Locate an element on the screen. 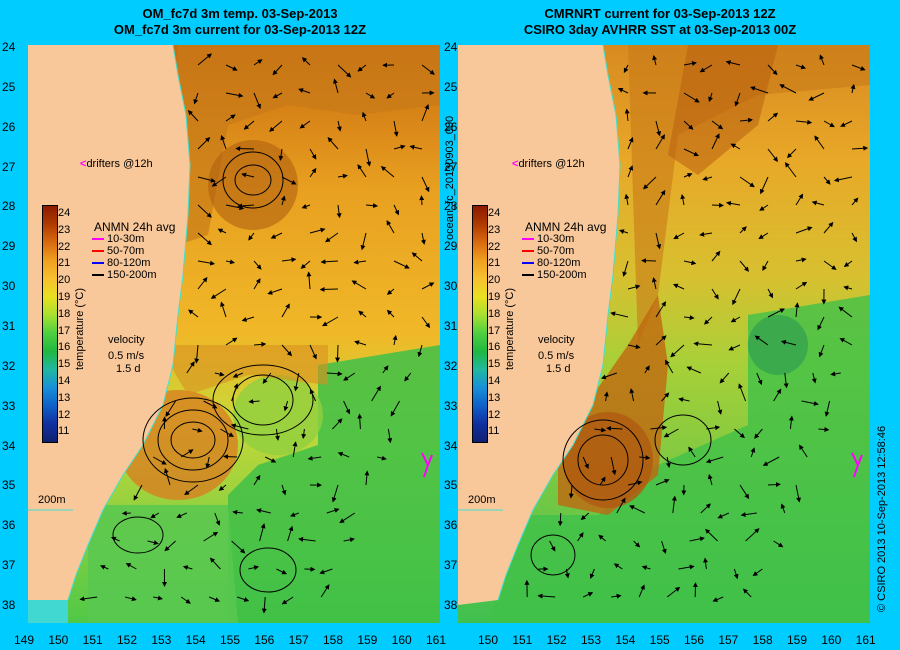  left-velocity-duration: 1.5 d is located at coordinates (128, 369).